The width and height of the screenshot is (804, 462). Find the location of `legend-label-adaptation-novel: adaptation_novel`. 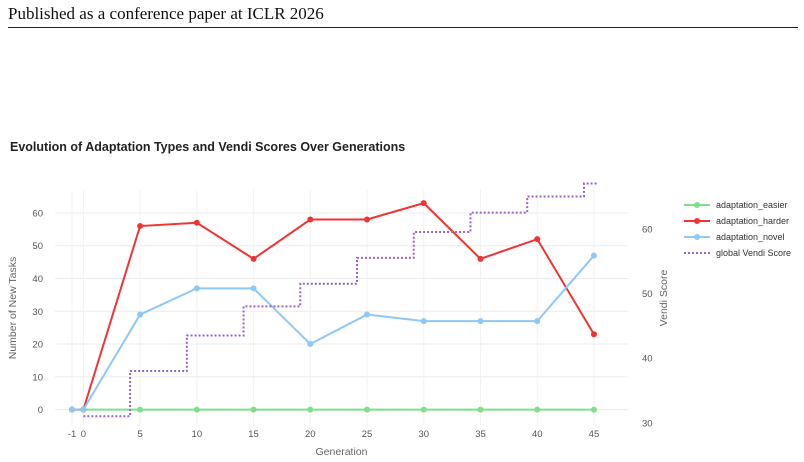

legend-label-adaptation-novel: adaptation_novel is located at coordinates (750, 237).